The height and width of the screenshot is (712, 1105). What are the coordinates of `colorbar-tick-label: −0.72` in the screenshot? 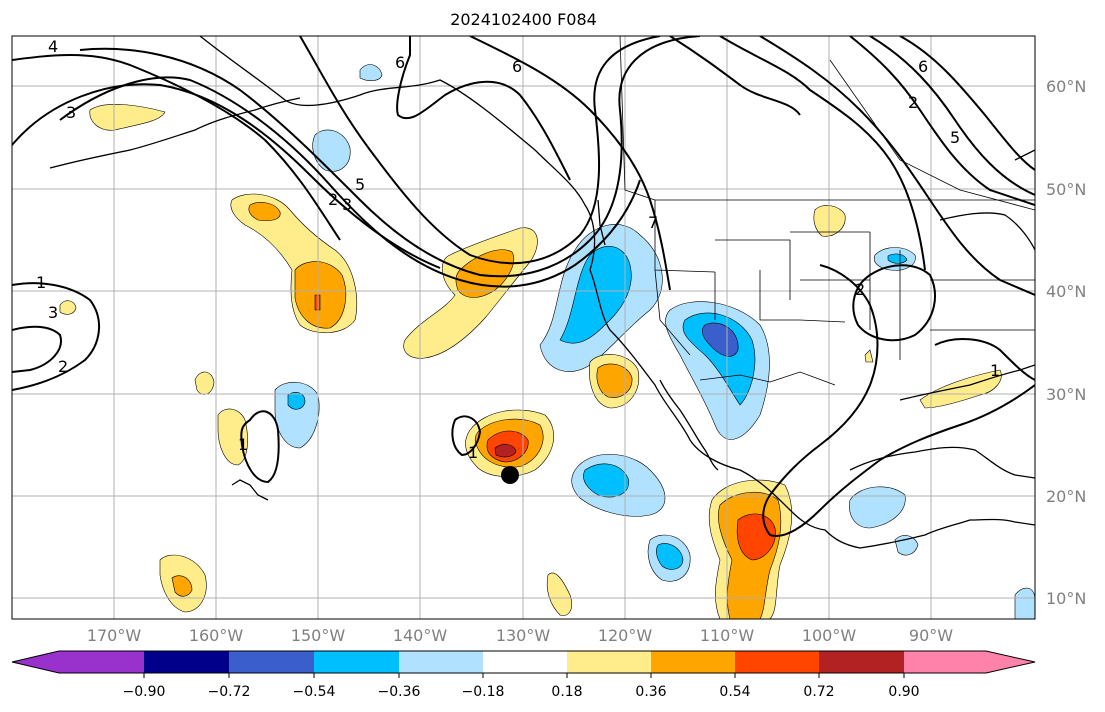 It's located at (229, 692).